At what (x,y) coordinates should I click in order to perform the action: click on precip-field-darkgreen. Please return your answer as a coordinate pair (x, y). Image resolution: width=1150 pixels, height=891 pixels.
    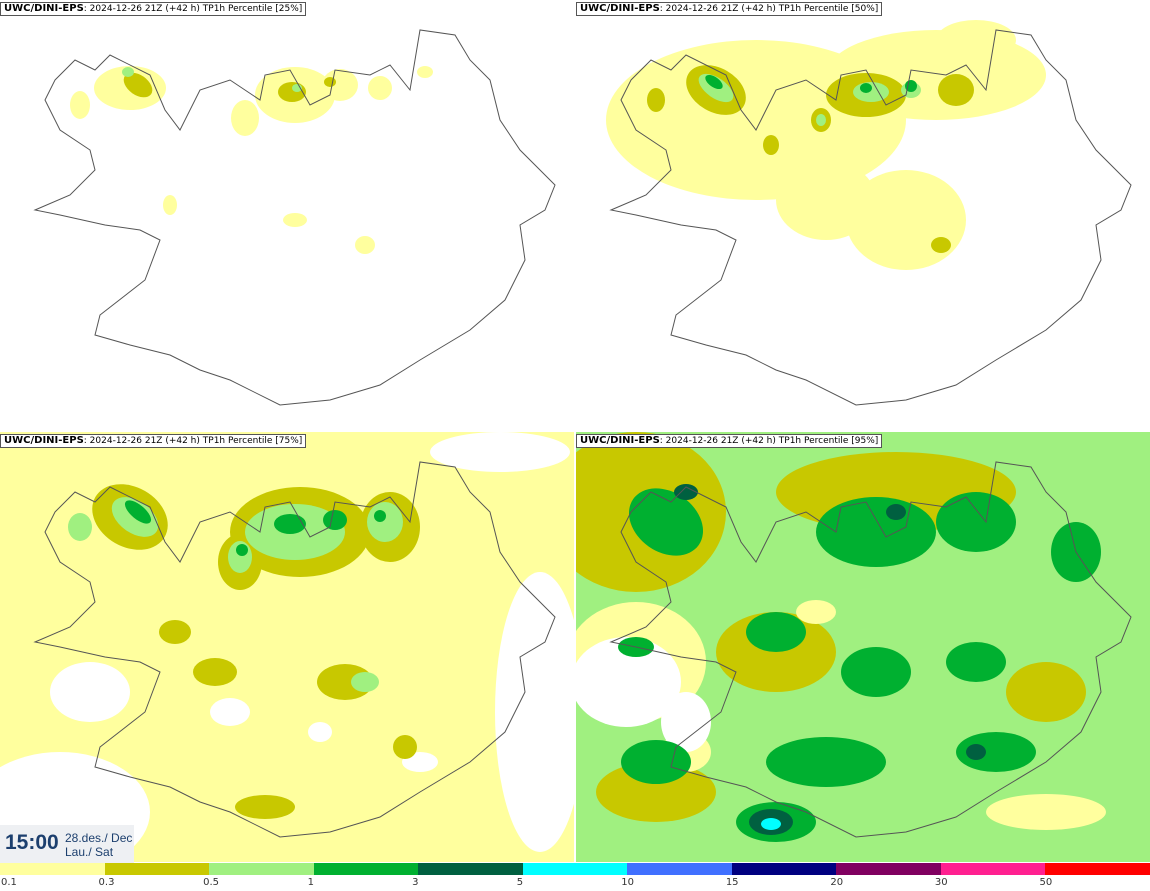
    Looking at the image, I should click on (255, 528).